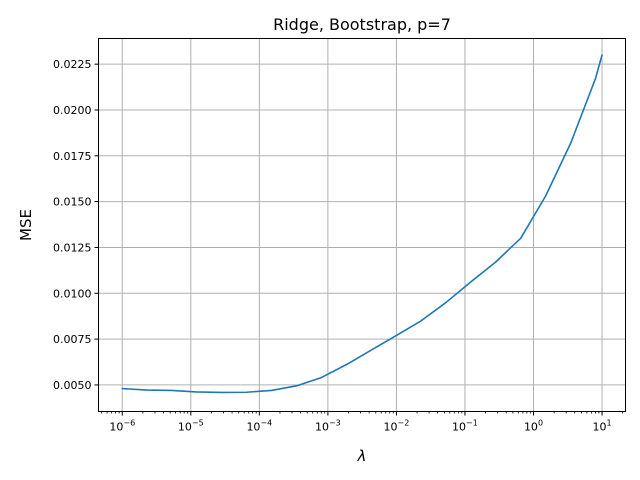  What do you see at coordinates (362, 456) in the screenshot?
I see `x-axis-label: λ` at bounding box center [362, 456].